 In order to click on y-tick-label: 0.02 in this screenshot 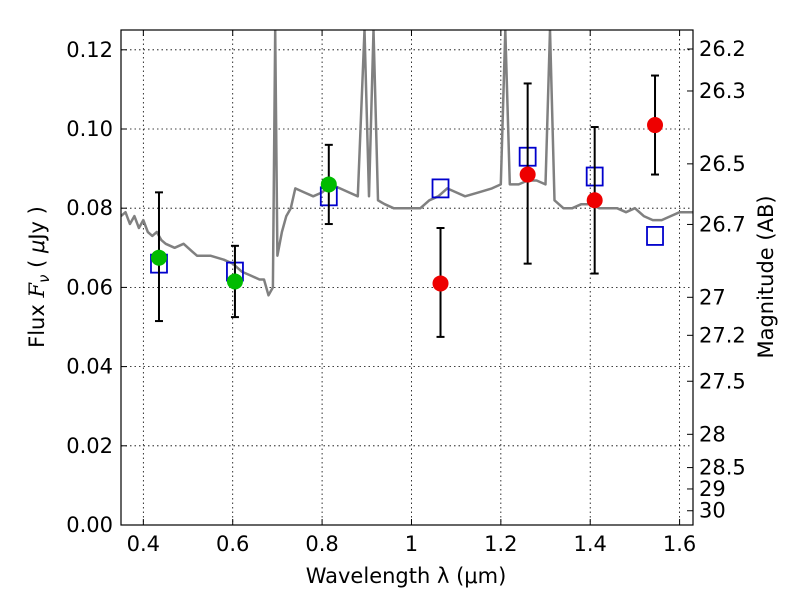, I will do `click(89, 446)`.